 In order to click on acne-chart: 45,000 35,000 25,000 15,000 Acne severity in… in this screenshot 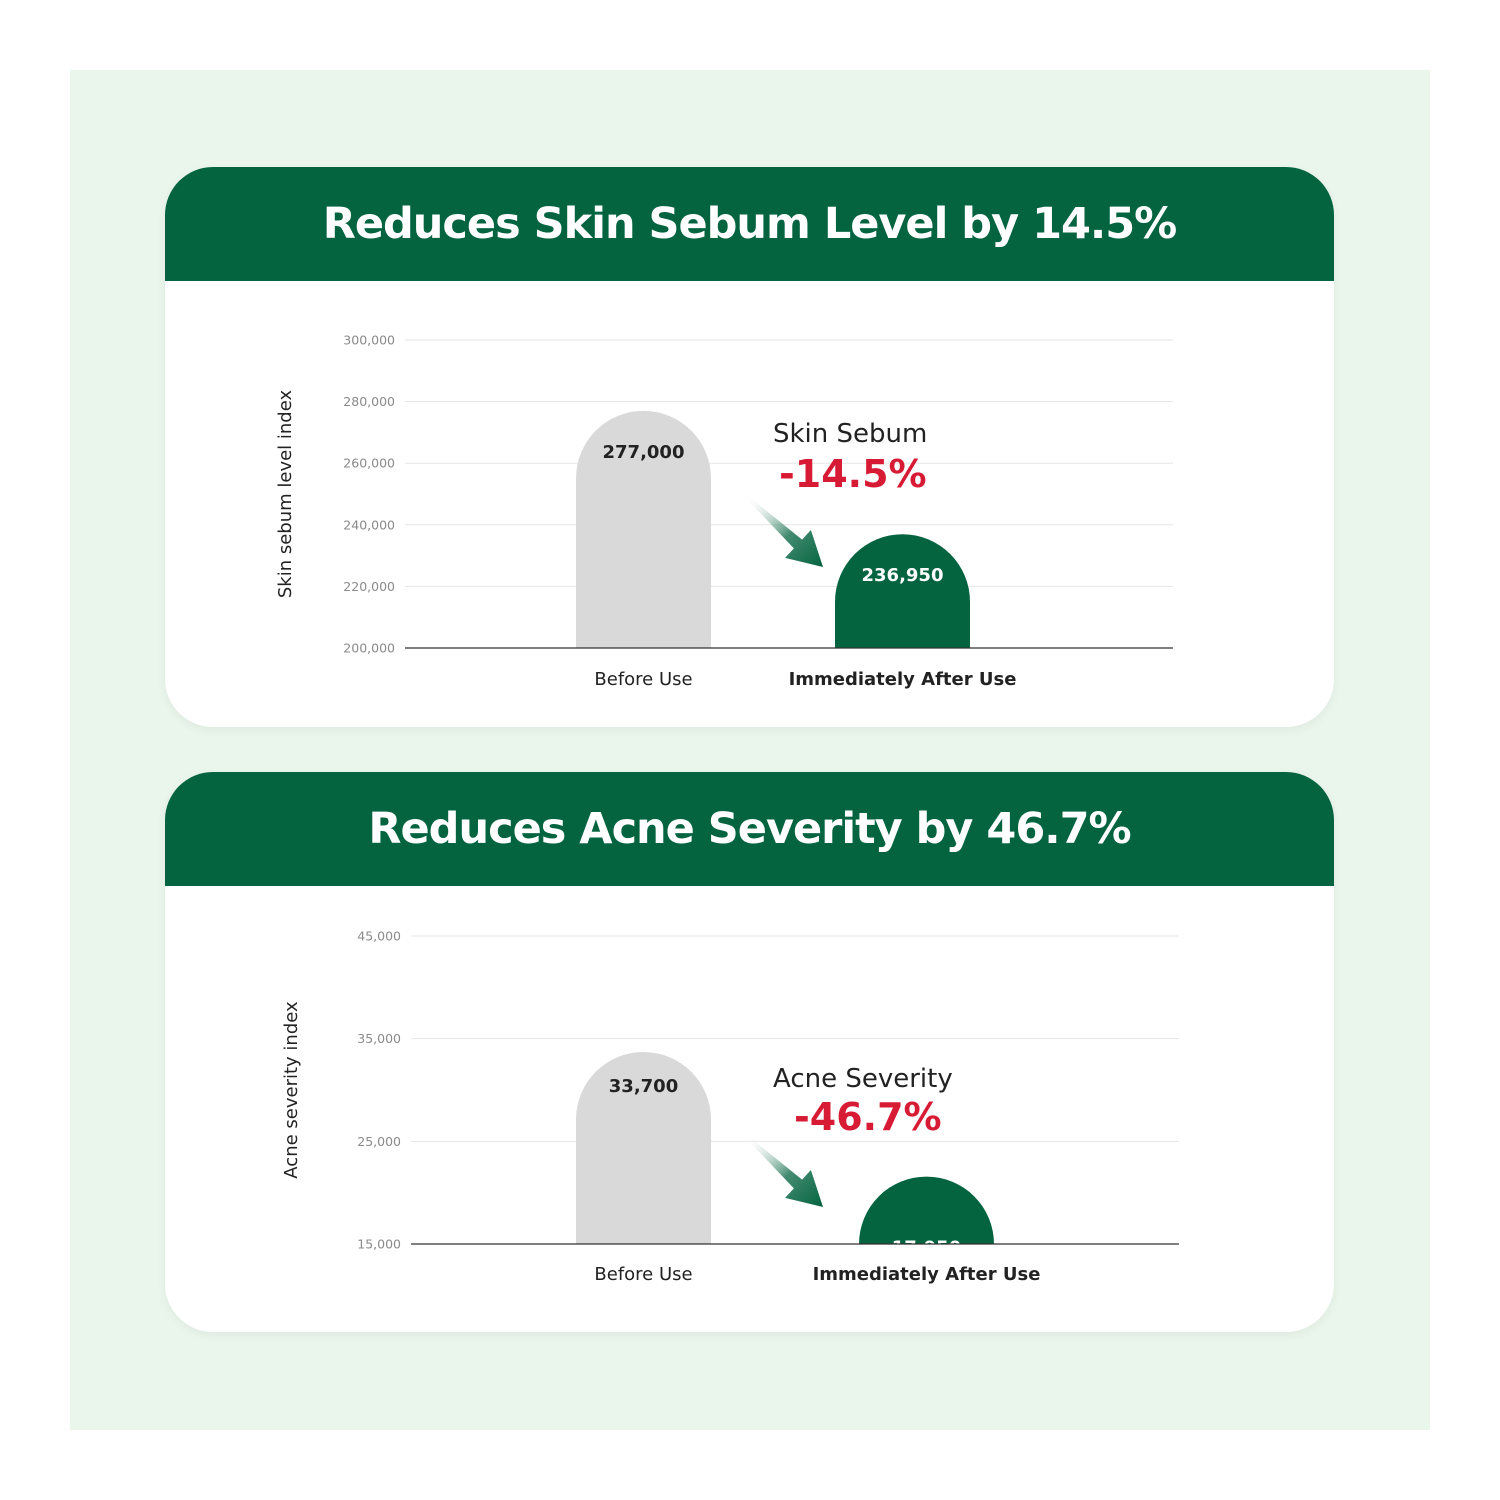, I will do `click(730, 1107)`.